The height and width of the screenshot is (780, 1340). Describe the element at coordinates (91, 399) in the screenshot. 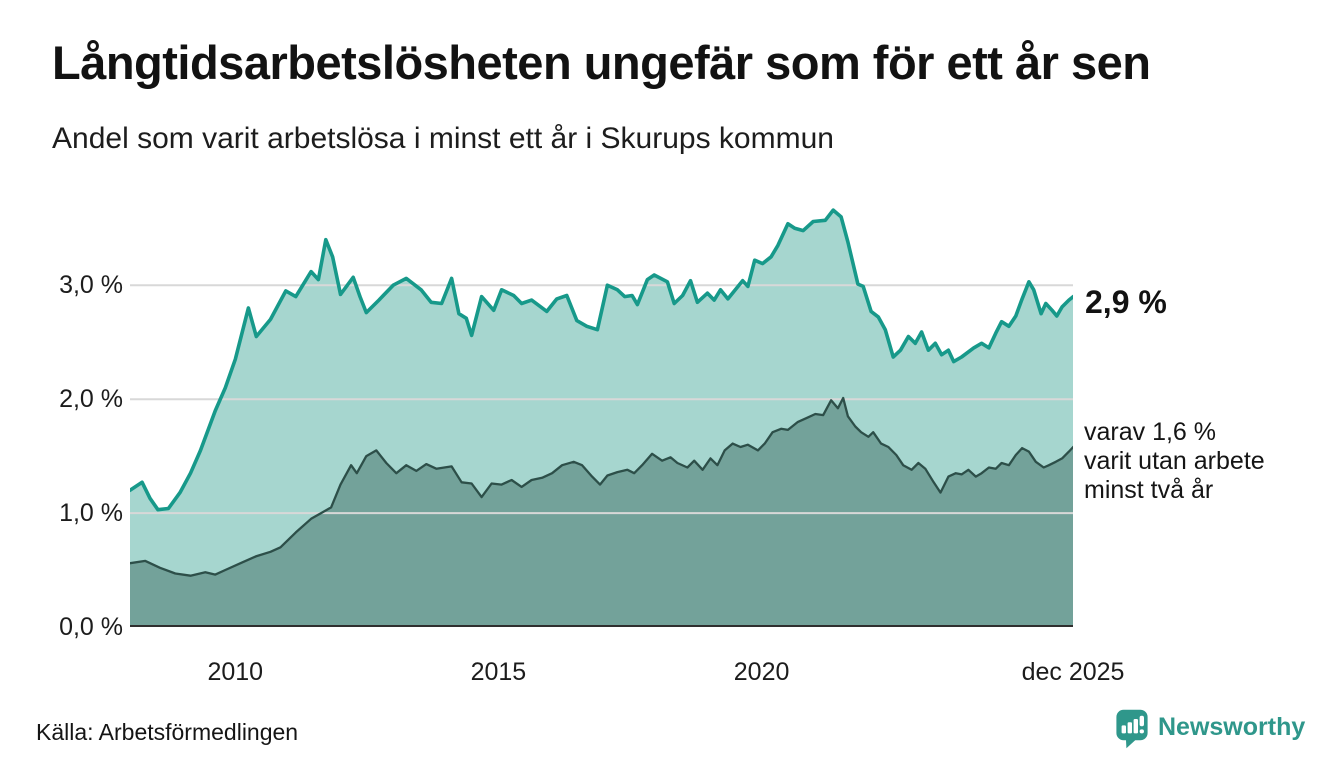

I see `y-tick-label: 2,0 %` at that location.